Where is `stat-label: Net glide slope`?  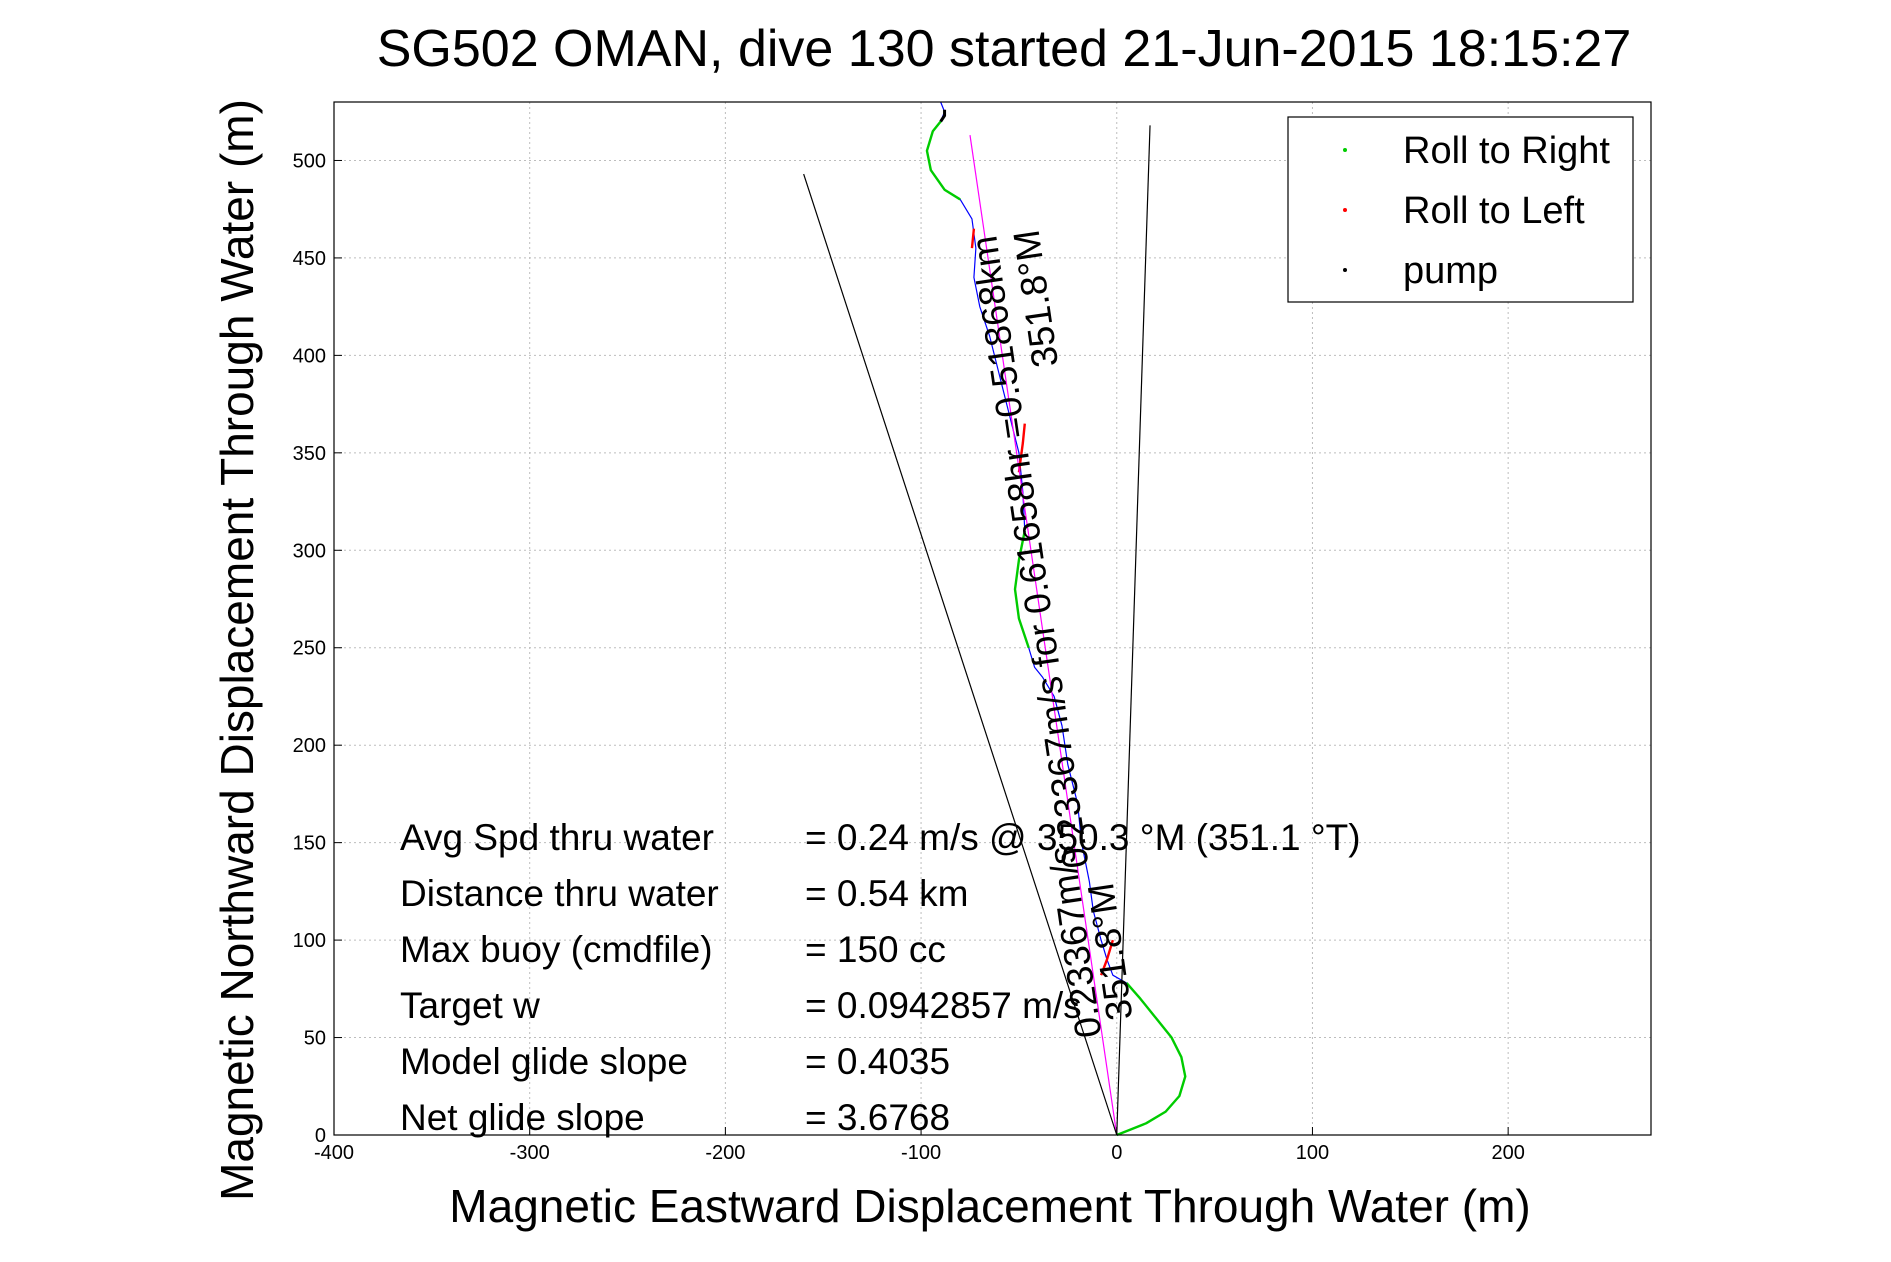 stat-label: Net glide slope is located at coordinates (522, 1117).